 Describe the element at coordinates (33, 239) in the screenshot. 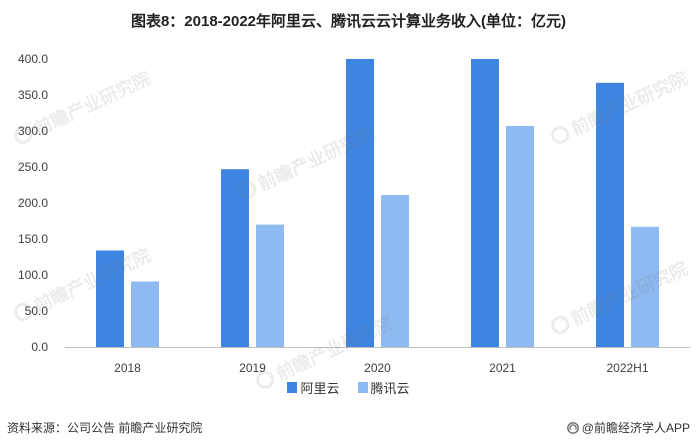

I see `y-tick-label: 150.0` at that location.